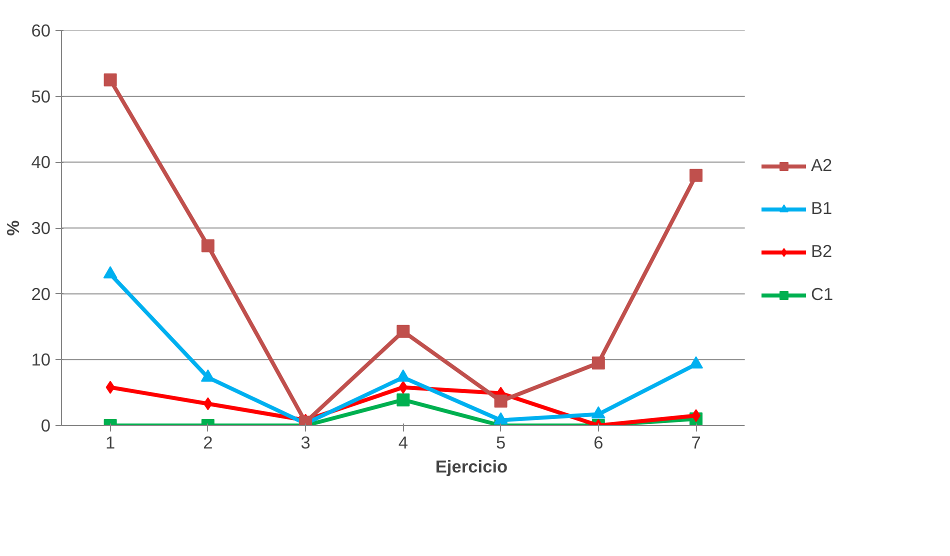 The image size is (950, 556). I want to click on legend-label: B1, so click(821, 208).